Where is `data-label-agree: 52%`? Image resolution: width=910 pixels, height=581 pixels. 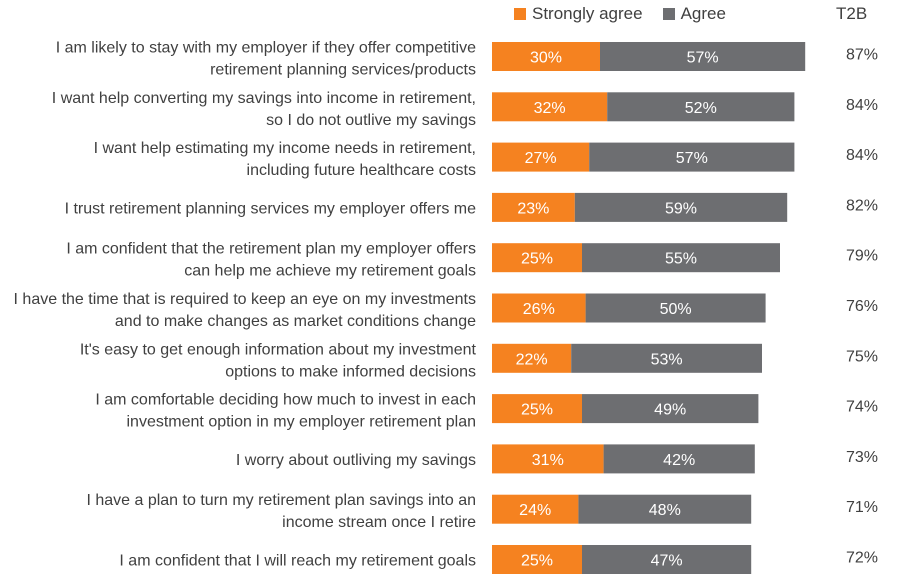 data-label-agree: 52% is located at coordinates (701, 108).